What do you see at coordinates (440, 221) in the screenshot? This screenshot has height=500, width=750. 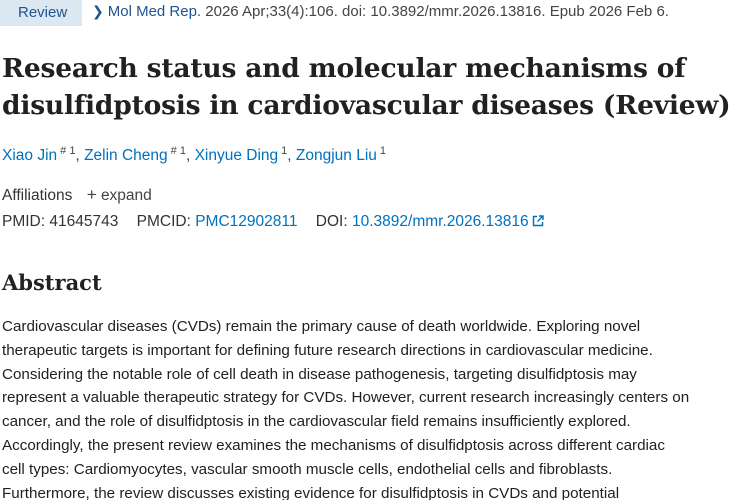 I see `doi-value: 10.3892/mmr.2026.13816` at bounding box center [440, 221].